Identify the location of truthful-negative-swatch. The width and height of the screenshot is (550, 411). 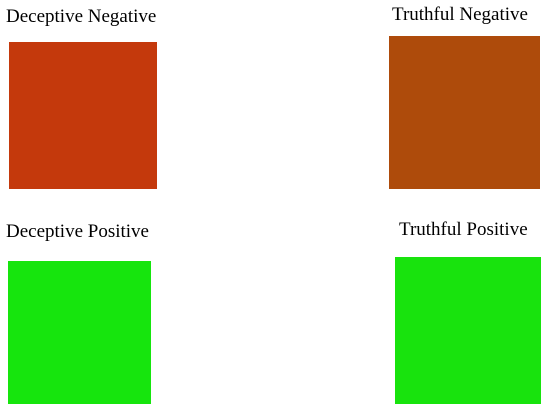
(464, 112).